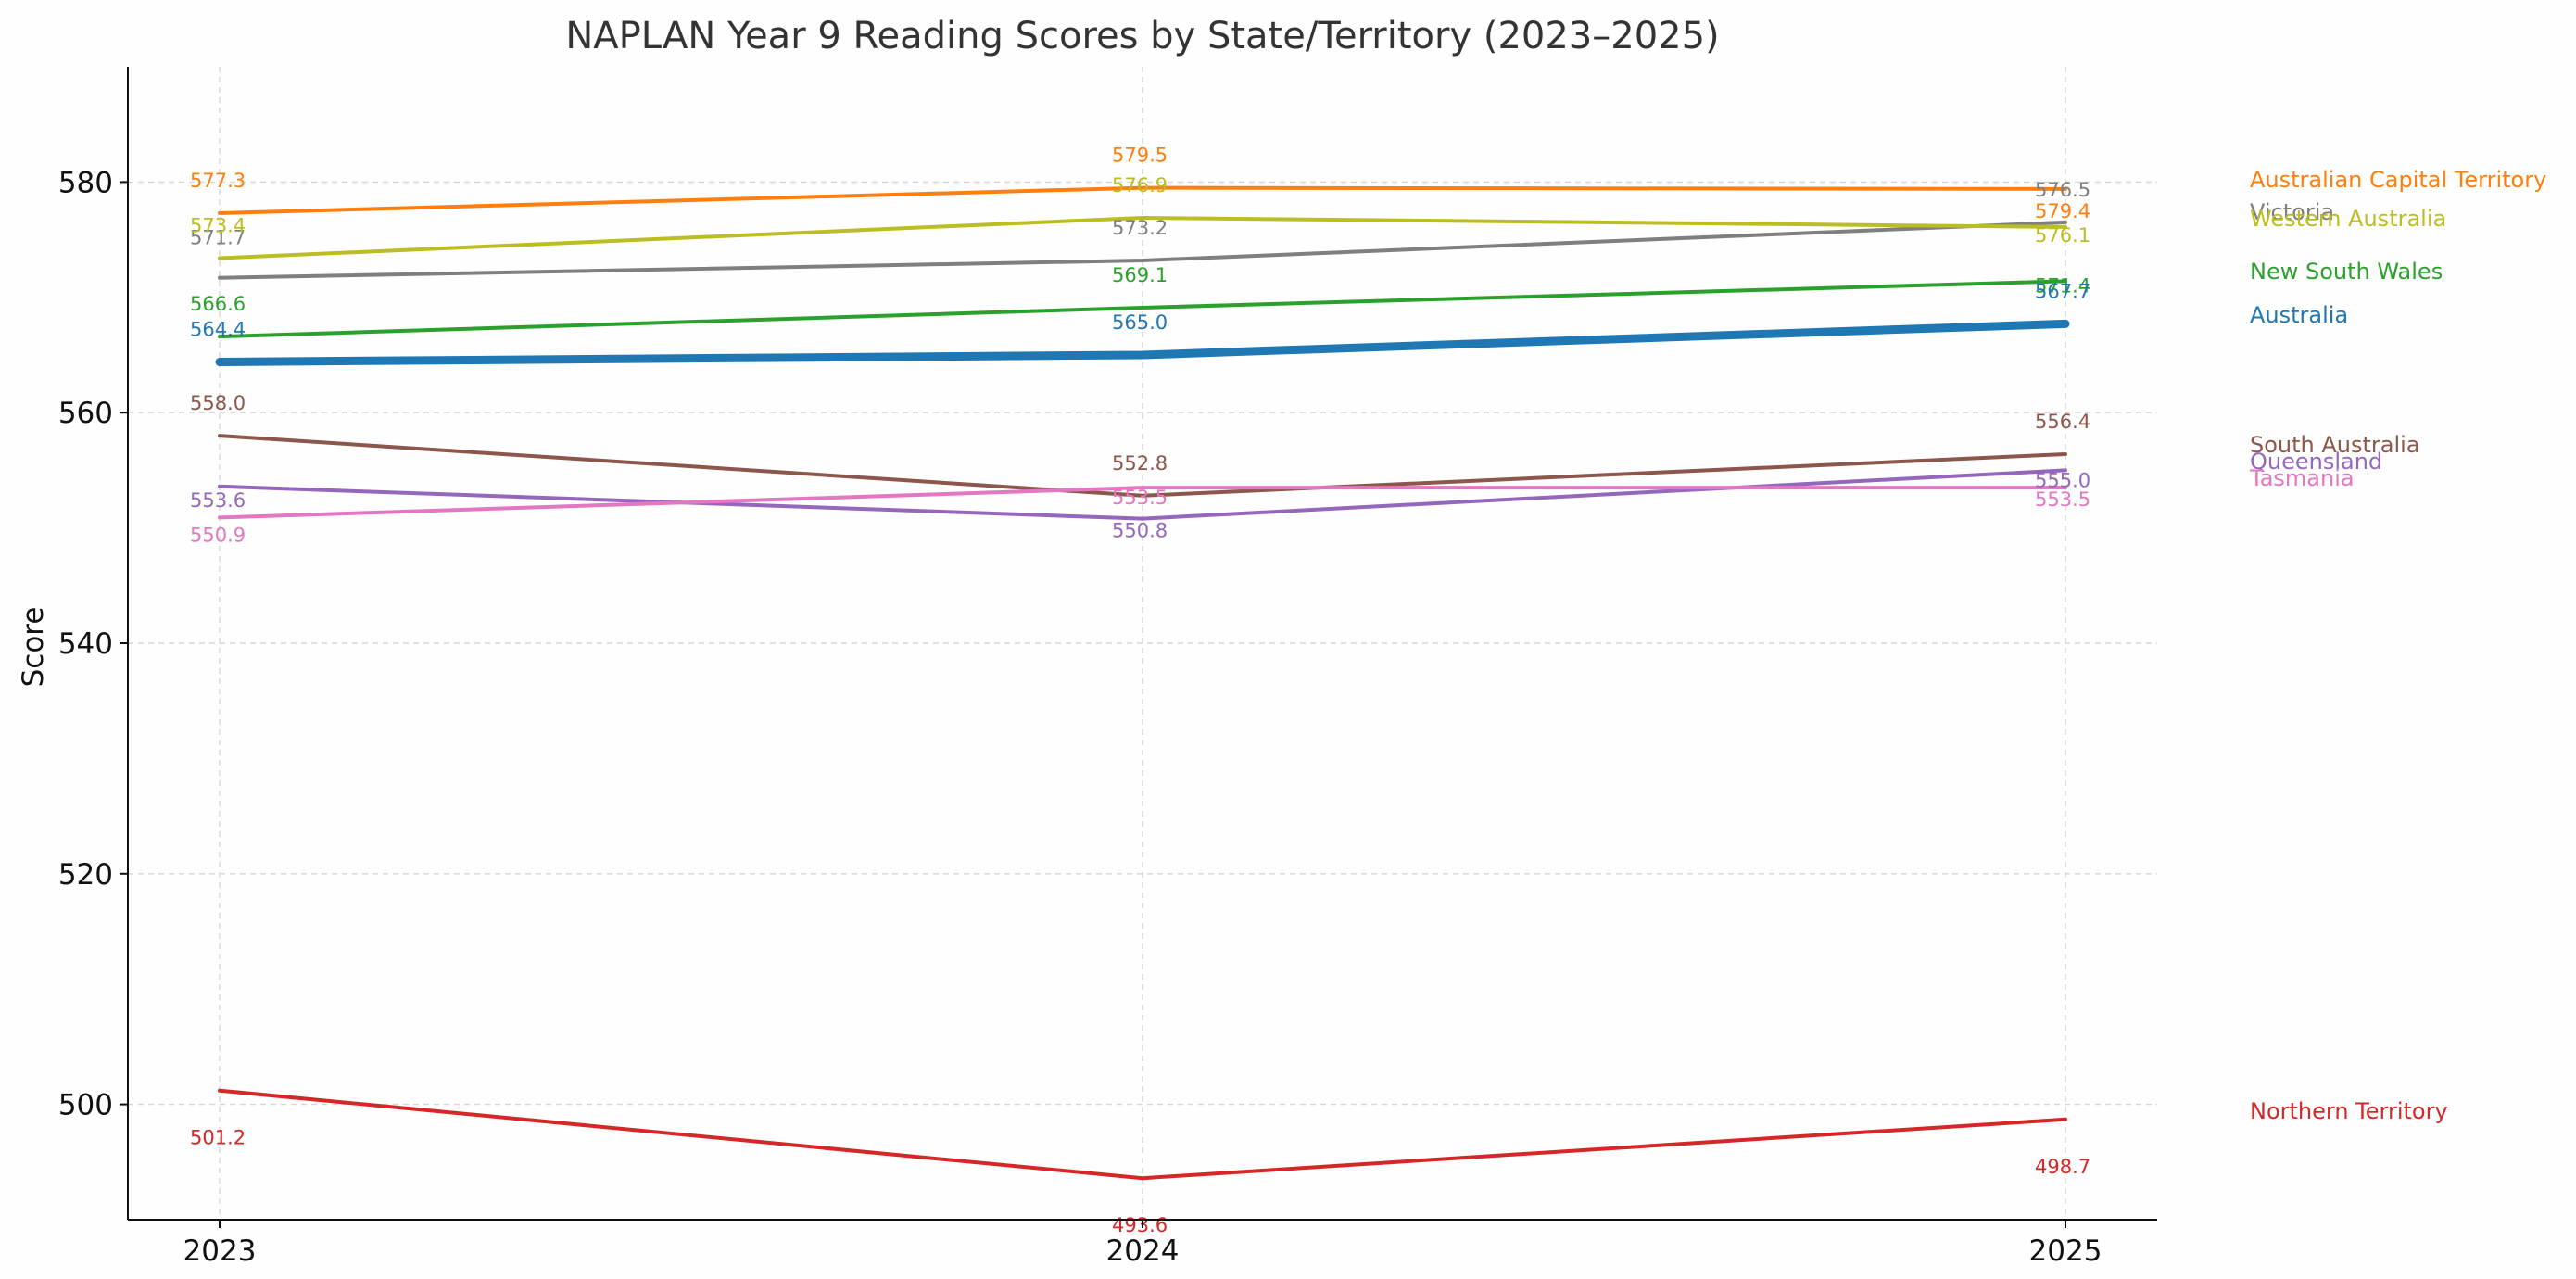 This screenshot has width=2576, height=1279. Describe the element at coordinates (2062, 211) in the screenshot. I see `data-label: 579.4` at that location.